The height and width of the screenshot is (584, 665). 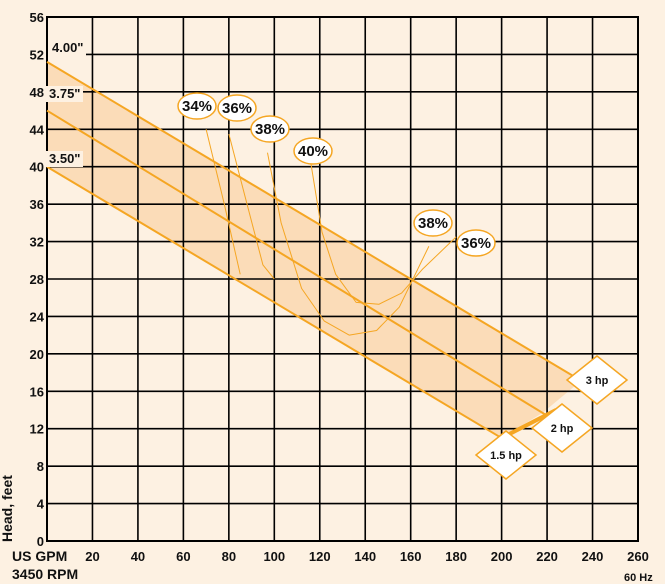 I want to click on y-tick-label: 40, so click(x=37, y=167).